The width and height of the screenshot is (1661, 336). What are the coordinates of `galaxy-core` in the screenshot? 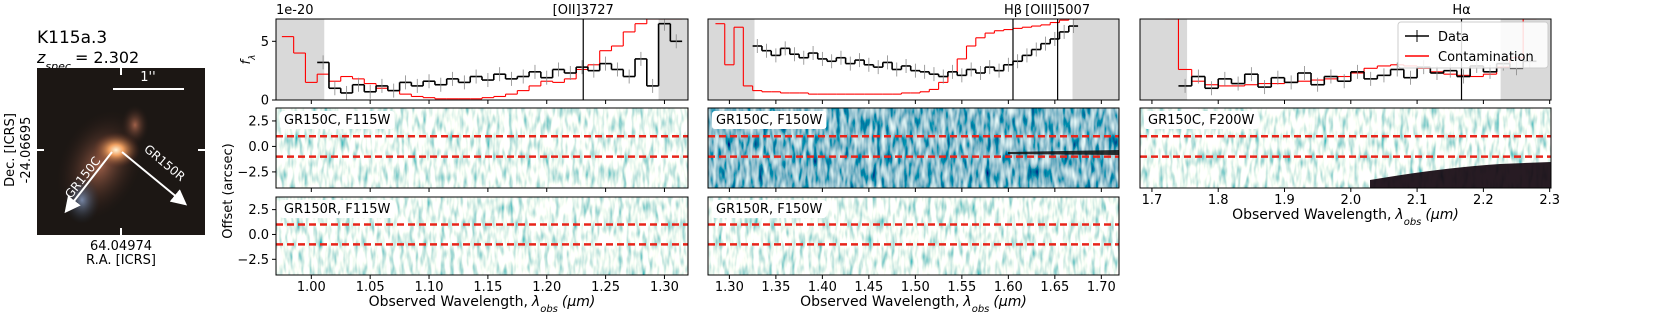 It's located at (116, 150).